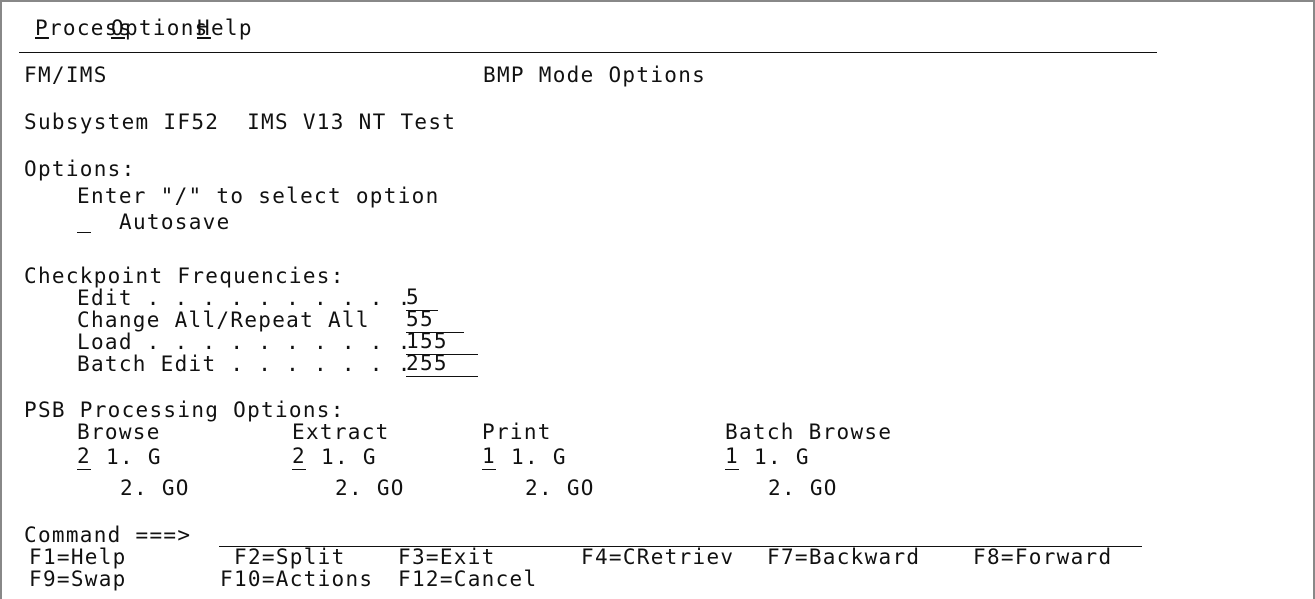 The image size is (1315, 599). Describe the element at coordinates (341, 432) in the screenshot. I see `column-header: Extract` at that location.